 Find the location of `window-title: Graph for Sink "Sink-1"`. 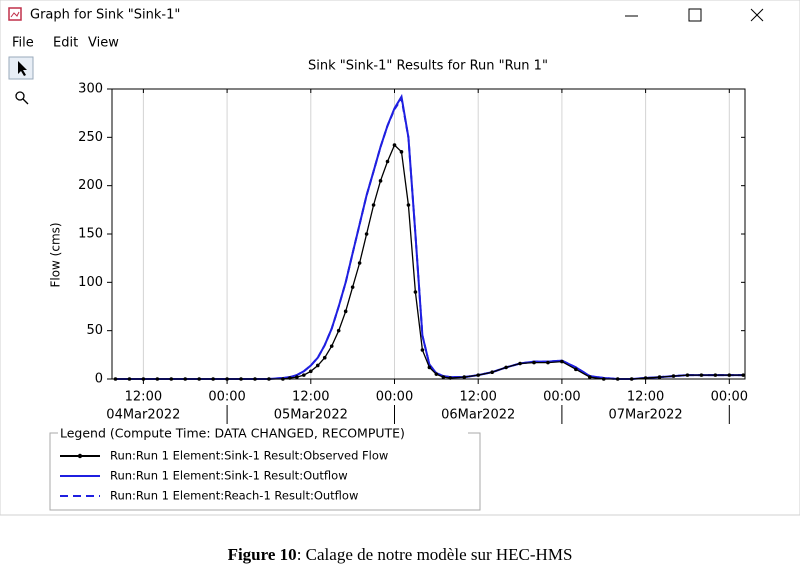

window-title: Graph for Sink "Sink-1" is located at coordinates (105, 15).